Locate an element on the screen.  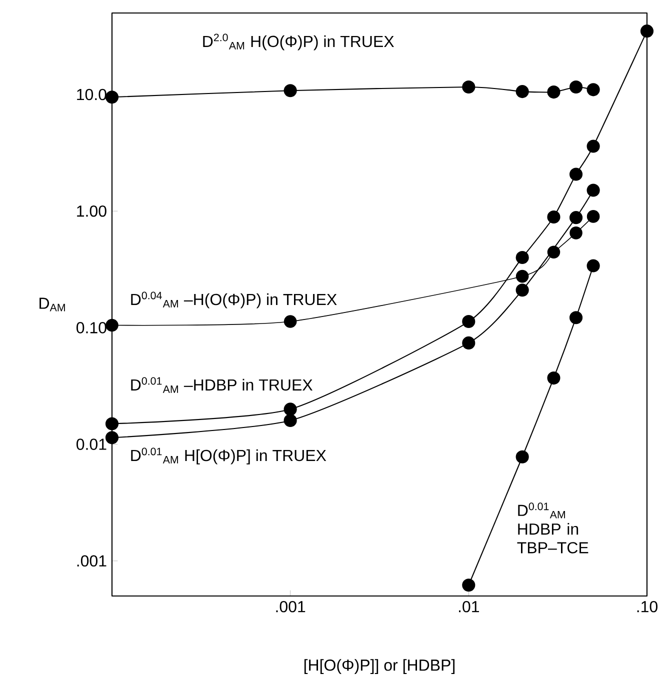
series-label: D$^{0.01}$$_{AM}$ H[O(Φ)P] in TRUEX is located at coordinates (228, 456).